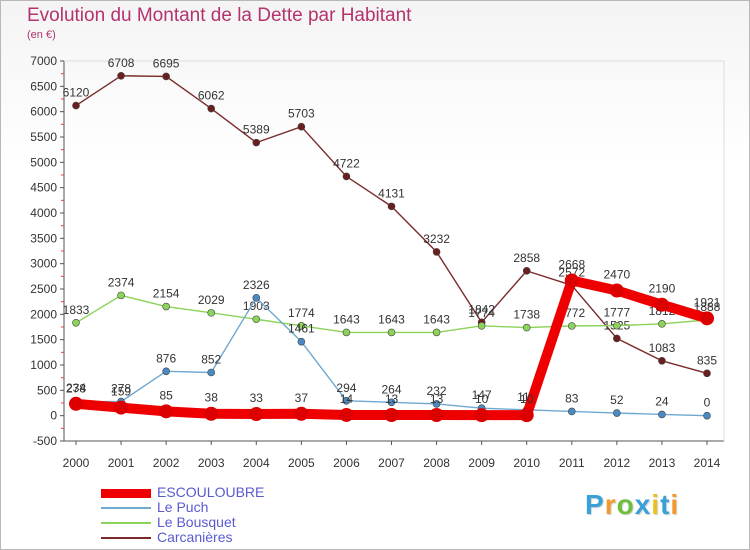  I want to click on legend-item: Carcanières, so click(221, 537).